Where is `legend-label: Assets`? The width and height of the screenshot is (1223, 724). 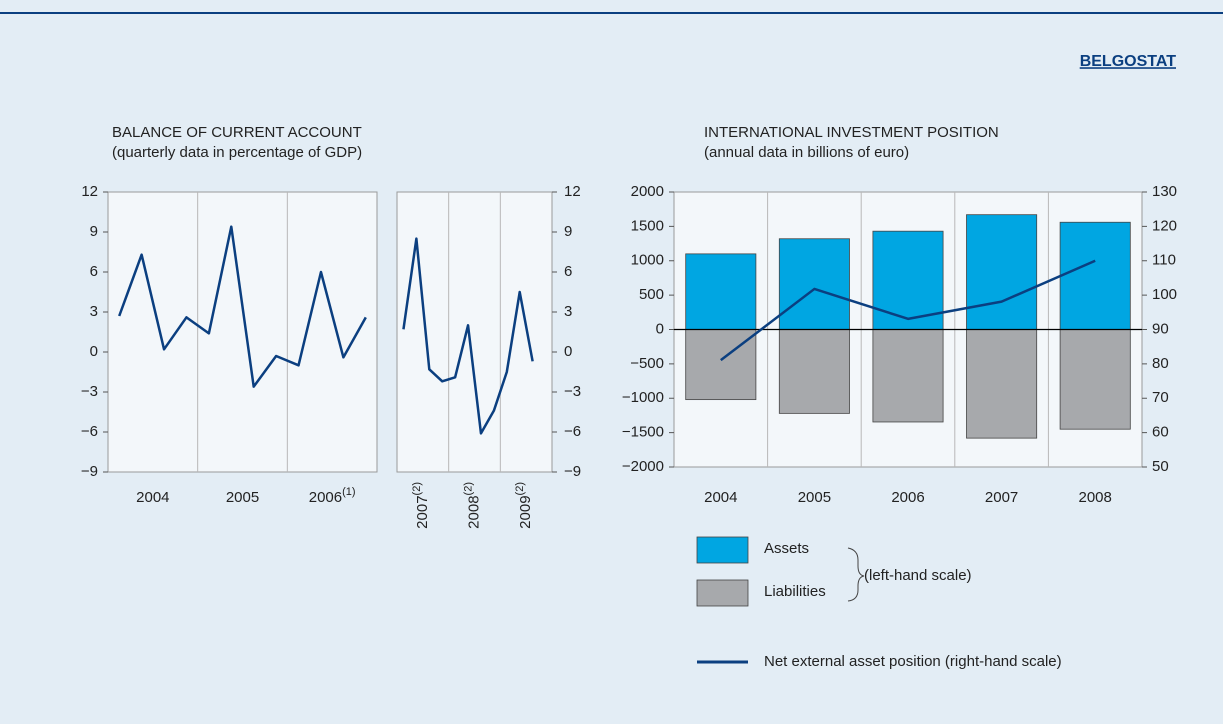 legend-label: Assets is located at coordinates (786, 548).